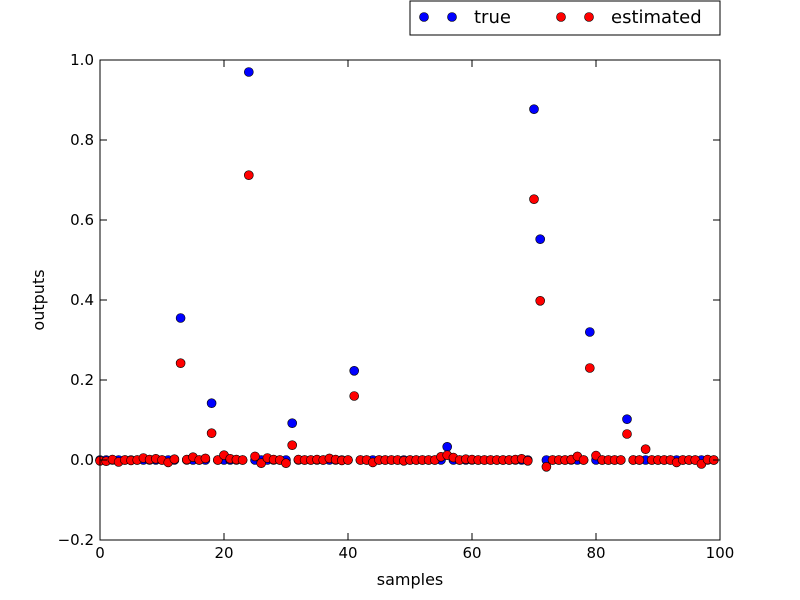  What do you see at coordinates (38, 299) in the screenshot?
I see `y-axis-label: outputs` at bounding box center [38, 299].